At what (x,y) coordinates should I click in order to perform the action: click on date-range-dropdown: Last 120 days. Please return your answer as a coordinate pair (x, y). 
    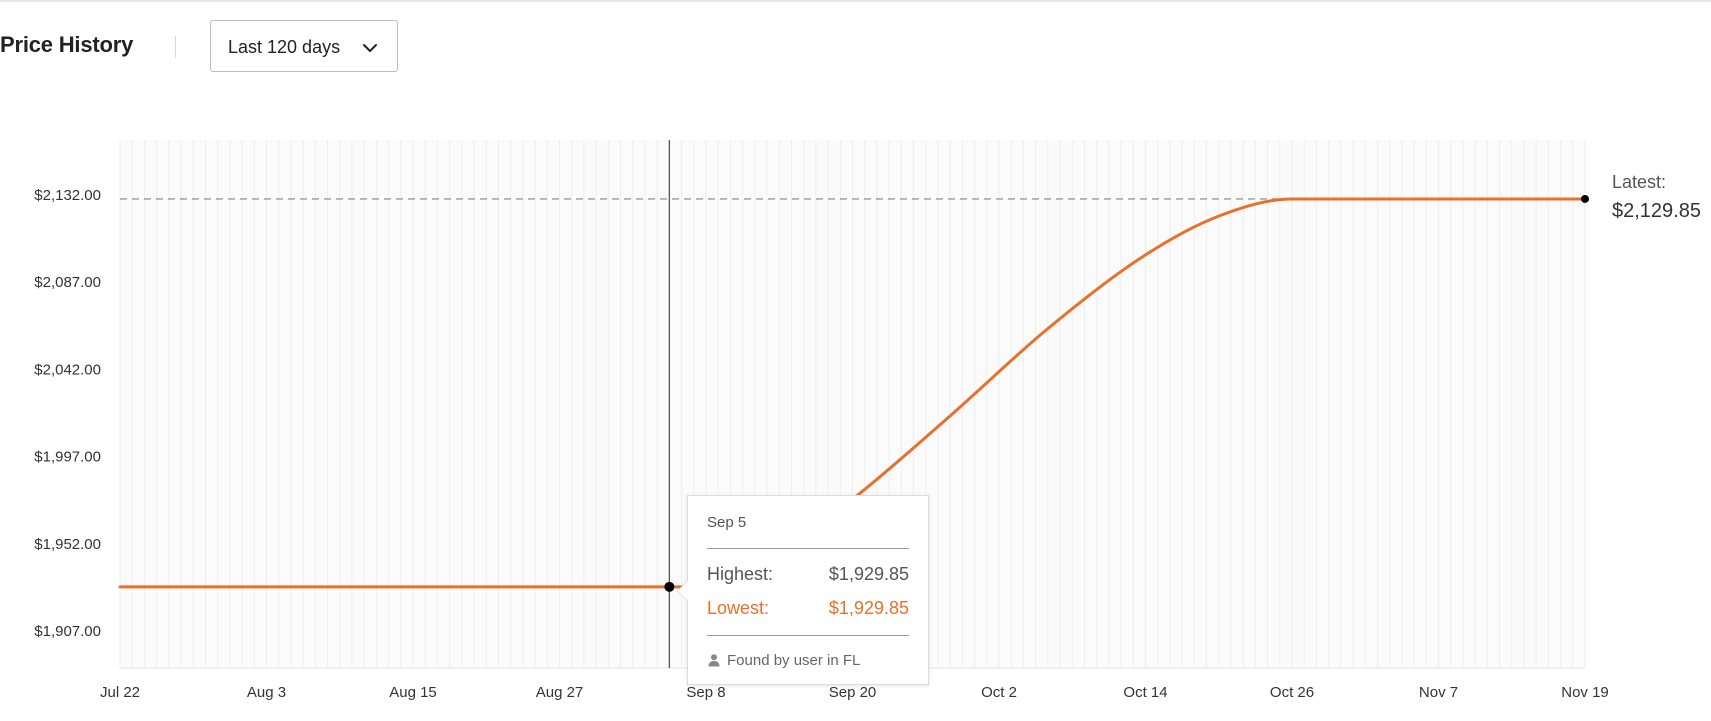
    Looking at the image, I should click on (304, 46).